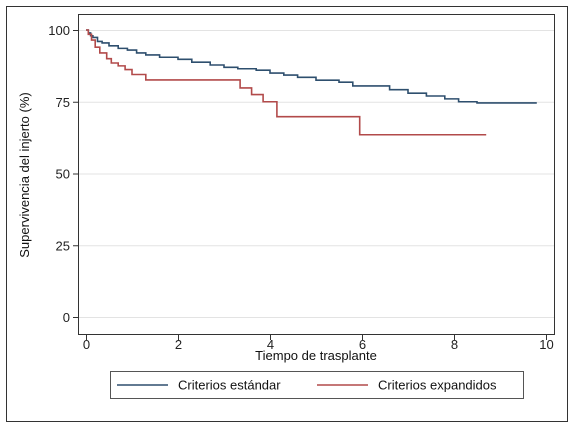 The width and height of the screenshot is (574, 428). I want to click on x-axis-title: Tiempo de trasplante, so click(316, 355).